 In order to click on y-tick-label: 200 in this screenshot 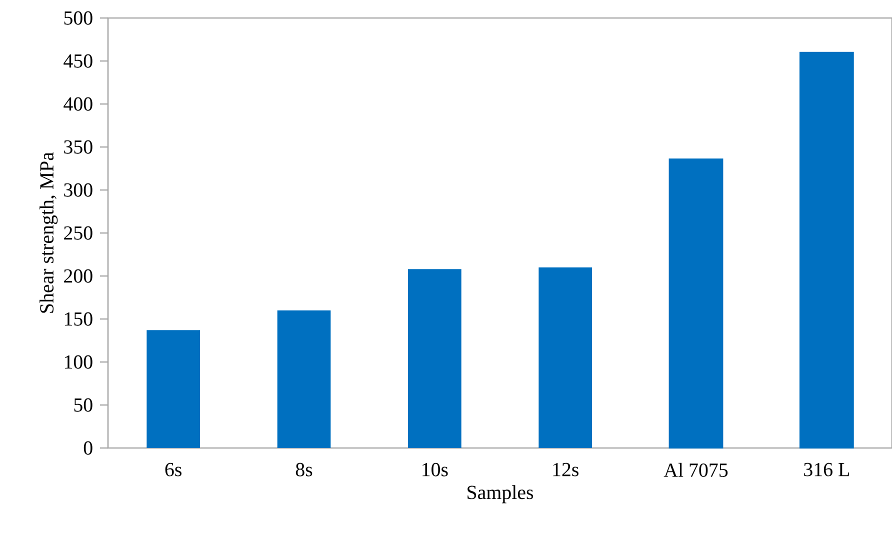, I will do `click(78, 276)`.